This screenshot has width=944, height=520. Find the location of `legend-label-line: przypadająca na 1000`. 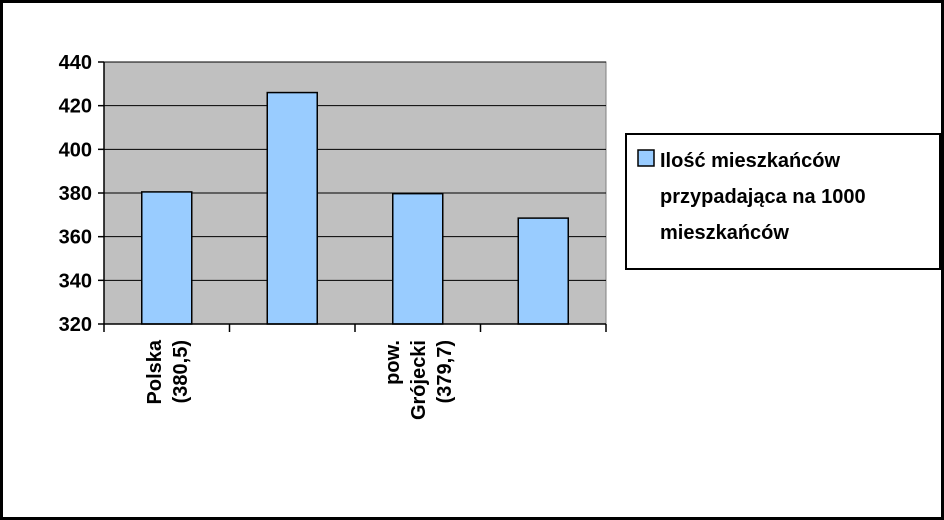

legend-label-line: przypadająca na 1000 is located at coordinates (763, 197).